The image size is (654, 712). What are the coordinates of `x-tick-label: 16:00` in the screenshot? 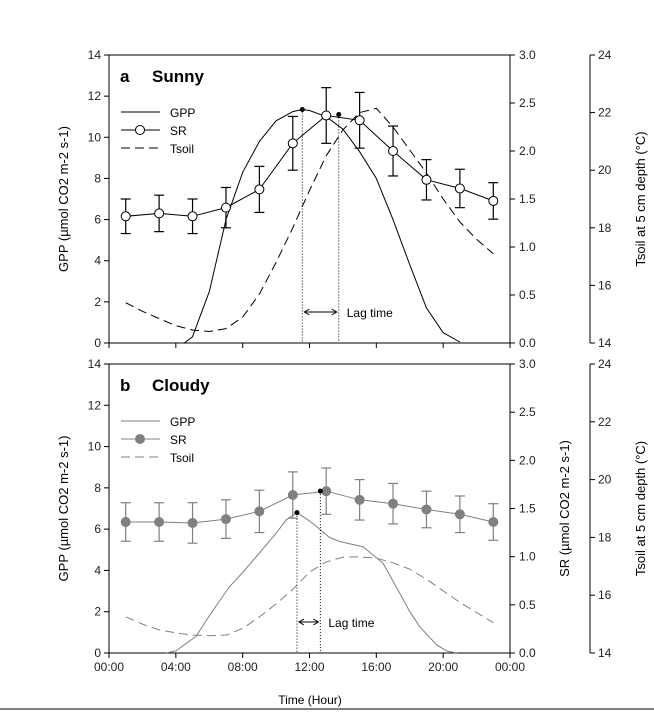 It's located at (376, 667).